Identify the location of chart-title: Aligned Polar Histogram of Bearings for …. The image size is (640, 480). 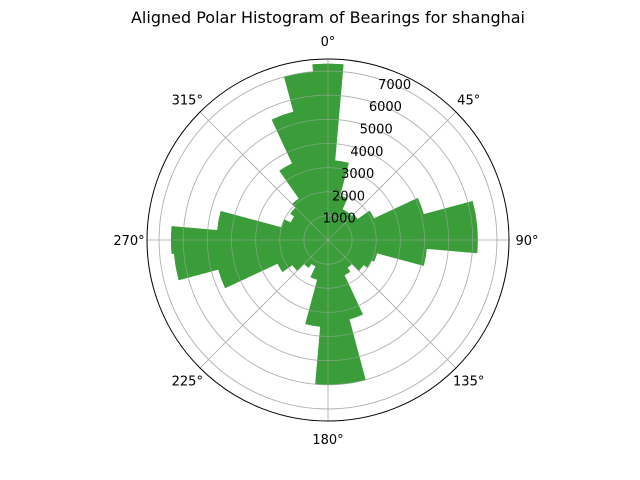
(328, 17).